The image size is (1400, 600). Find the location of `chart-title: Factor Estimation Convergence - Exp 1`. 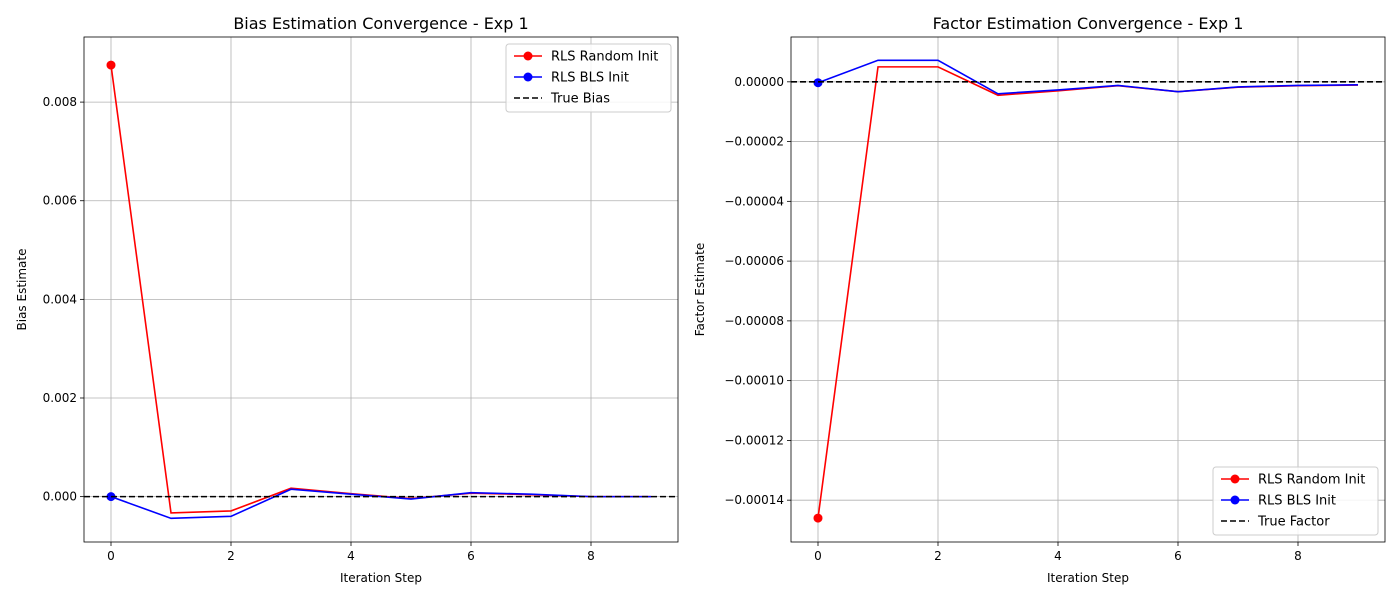

chart-title: Factor Estimation Convergence - Exp 1 is located at coordinates (1088, 23).